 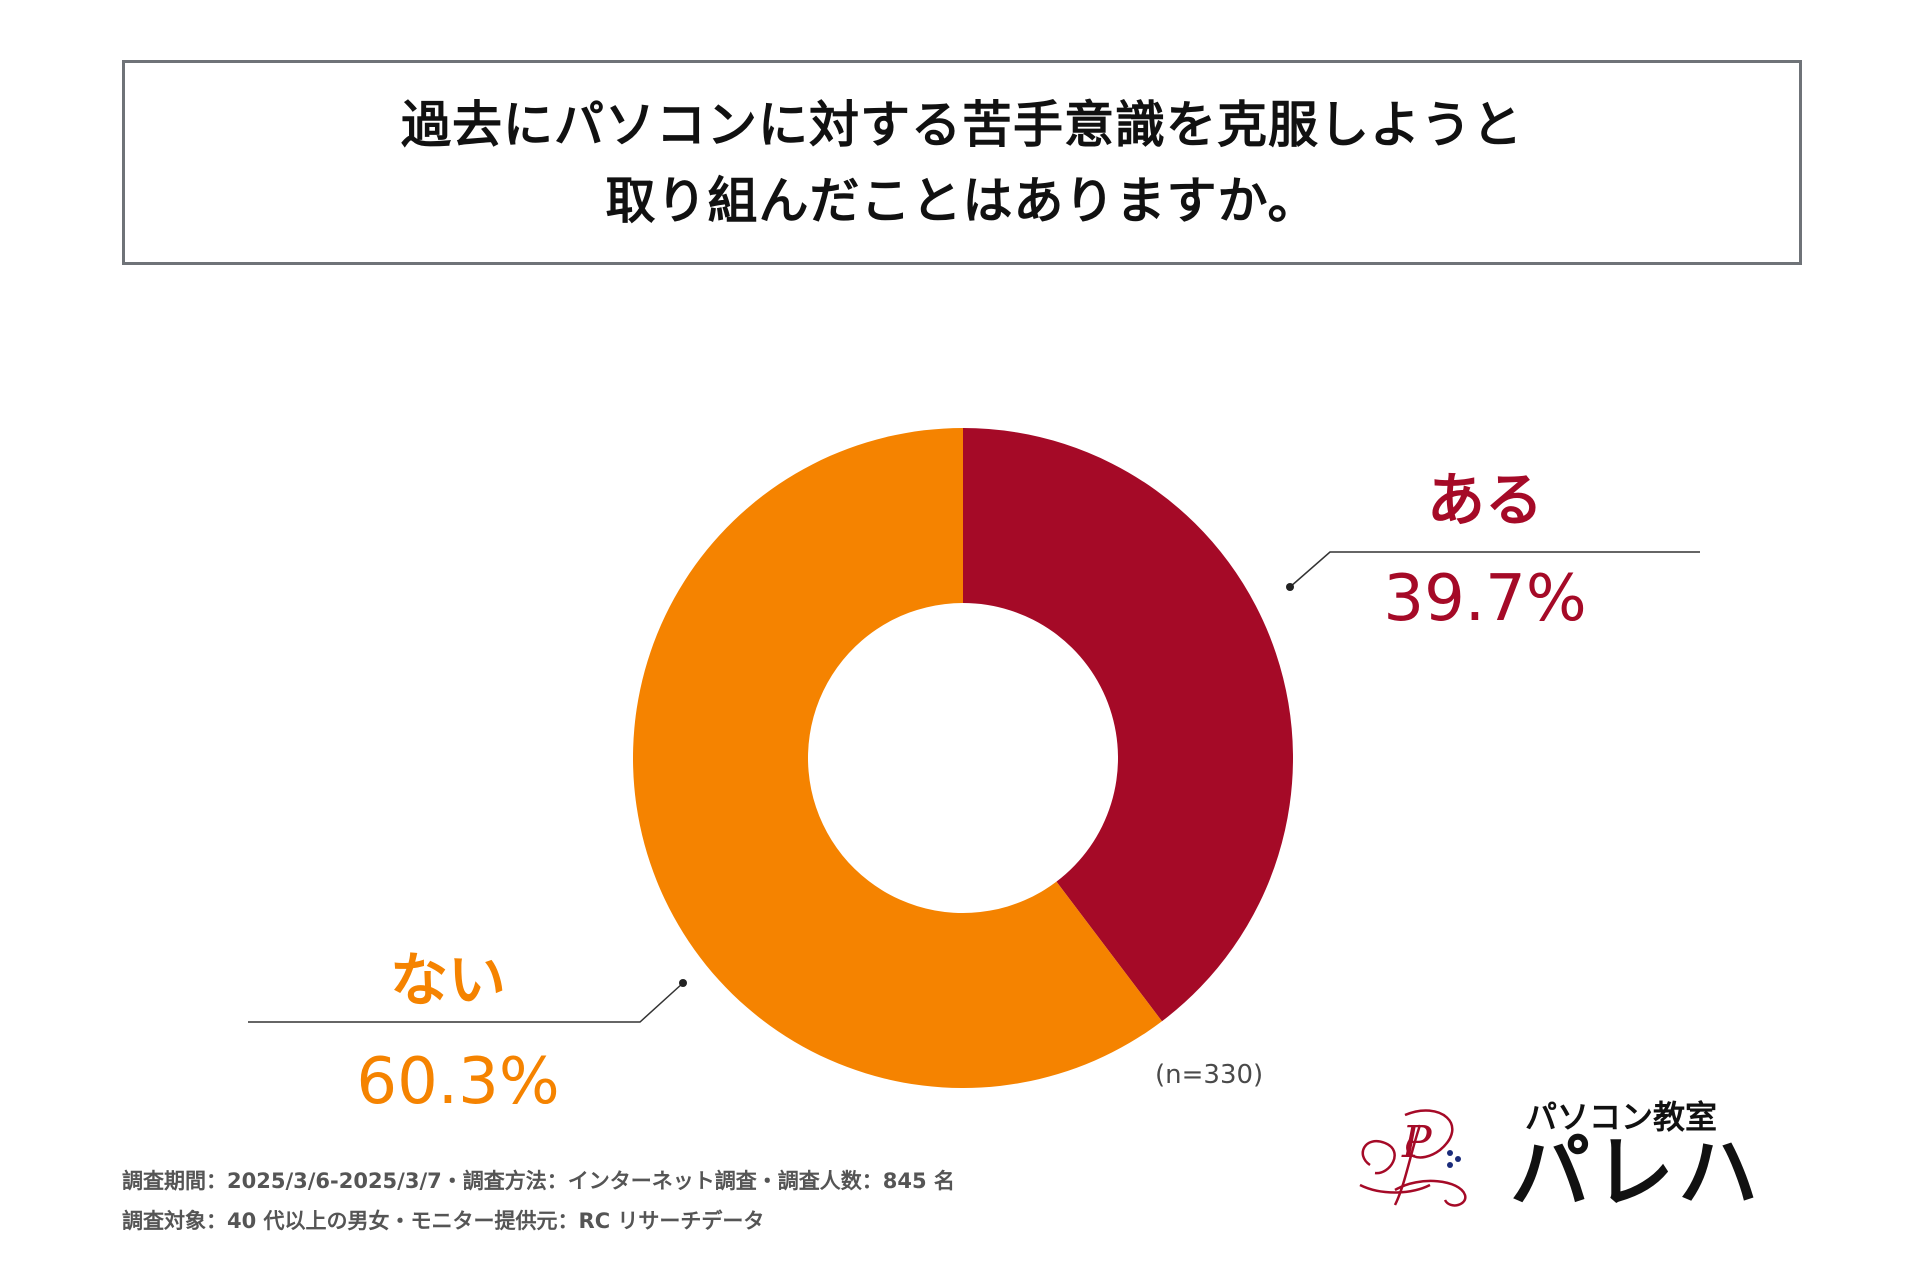 What do you see at coordinates (962, 162) in the screenshot?
I see `title-box: 過去にパソコンに対する苦手意識を克服しようと 取り組んだことはありますか。` at bounding box center [962, 162].